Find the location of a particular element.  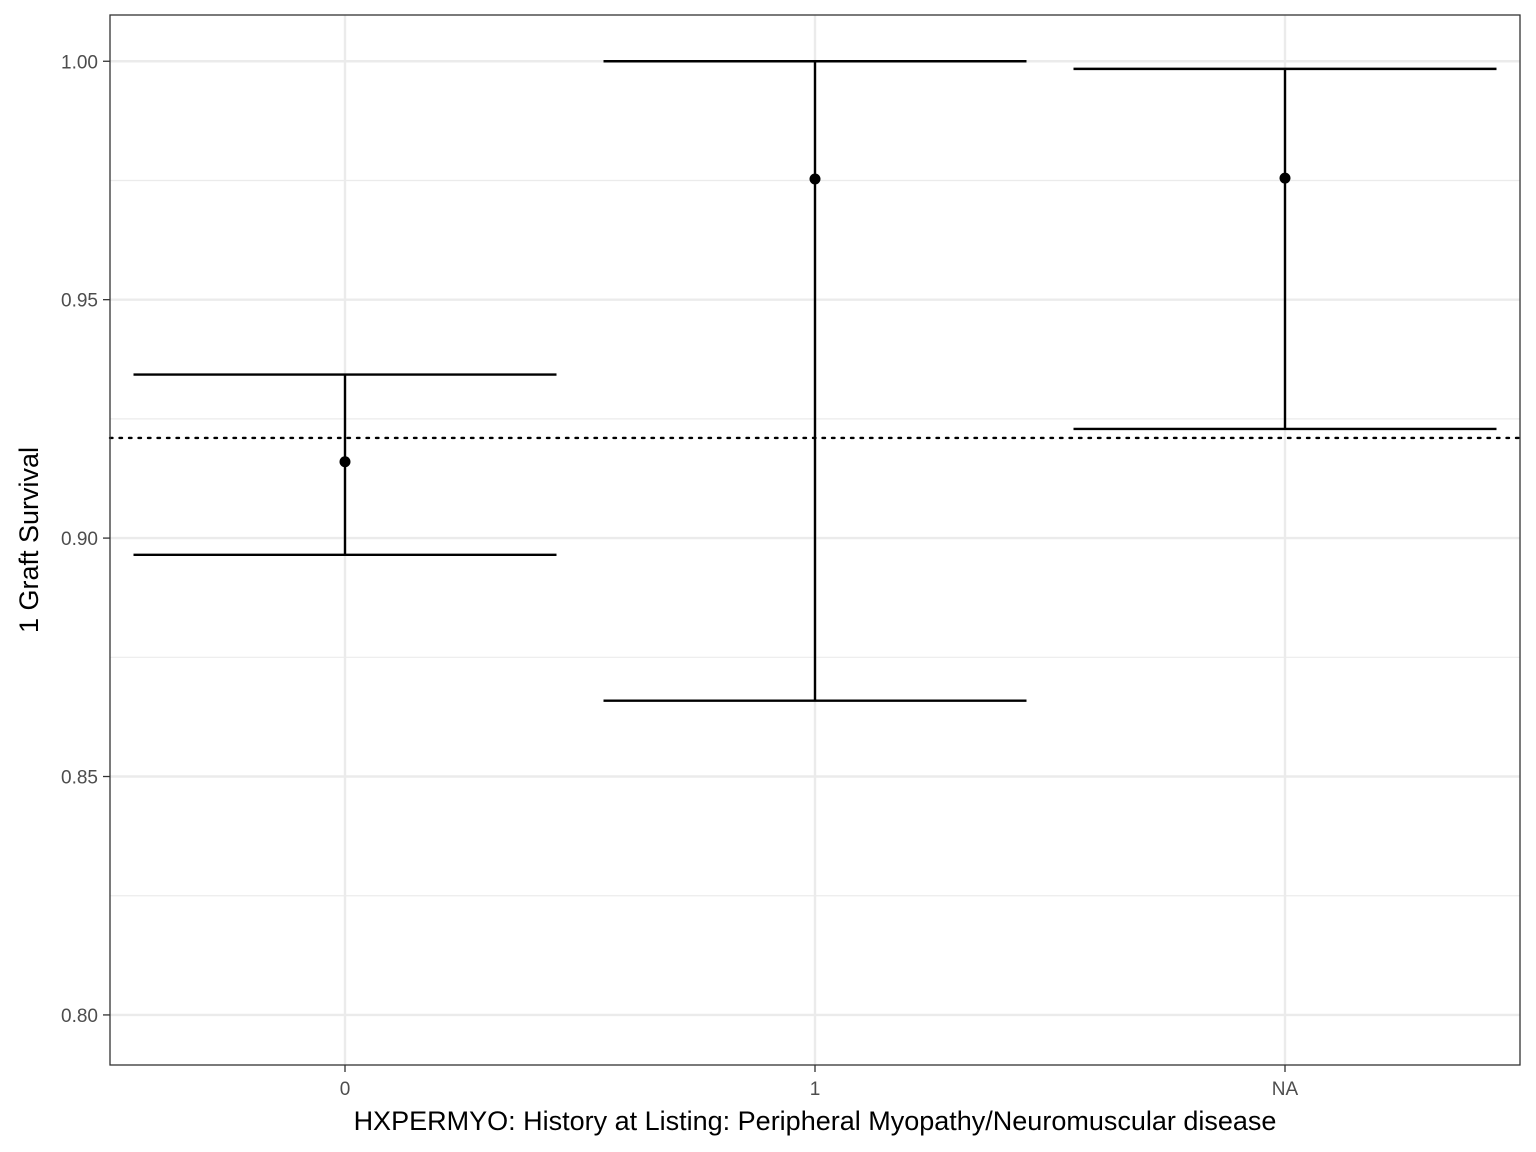

y-tick-label: 1.00 is located at coordinates (79, 62).